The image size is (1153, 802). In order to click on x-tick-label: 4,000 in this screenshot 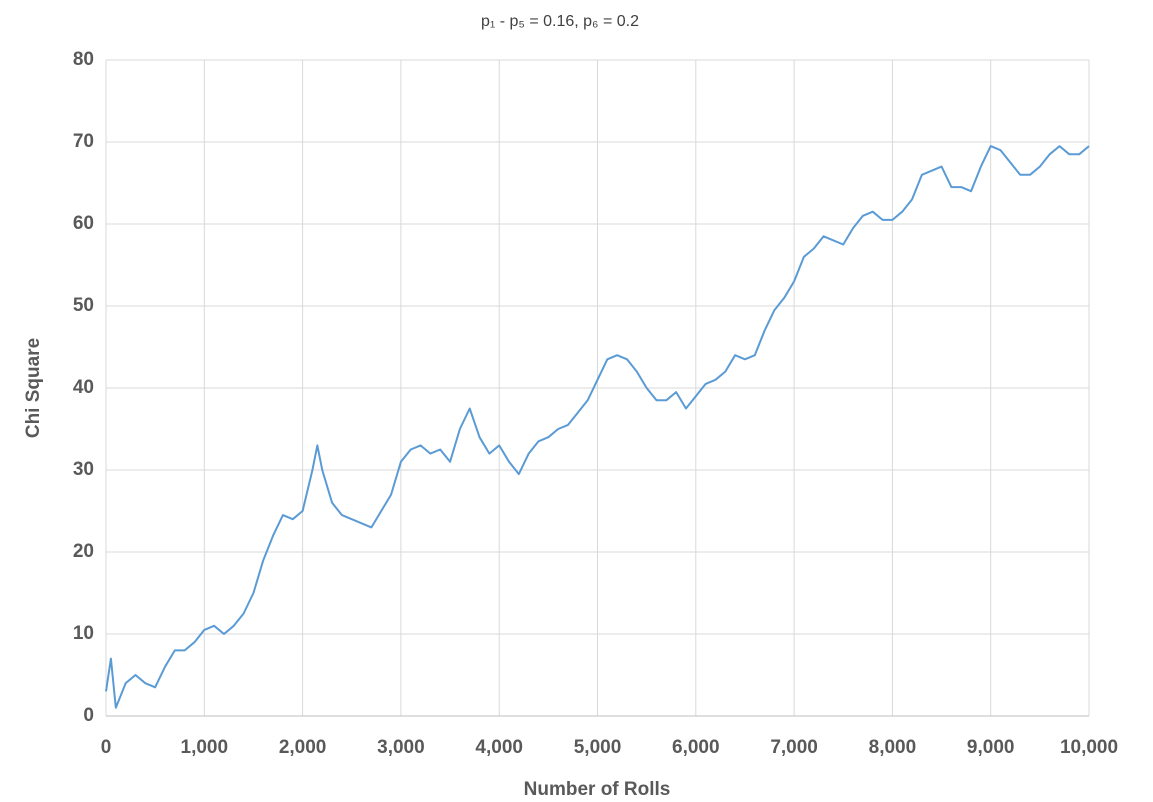, I will do `click(499, 747)`.